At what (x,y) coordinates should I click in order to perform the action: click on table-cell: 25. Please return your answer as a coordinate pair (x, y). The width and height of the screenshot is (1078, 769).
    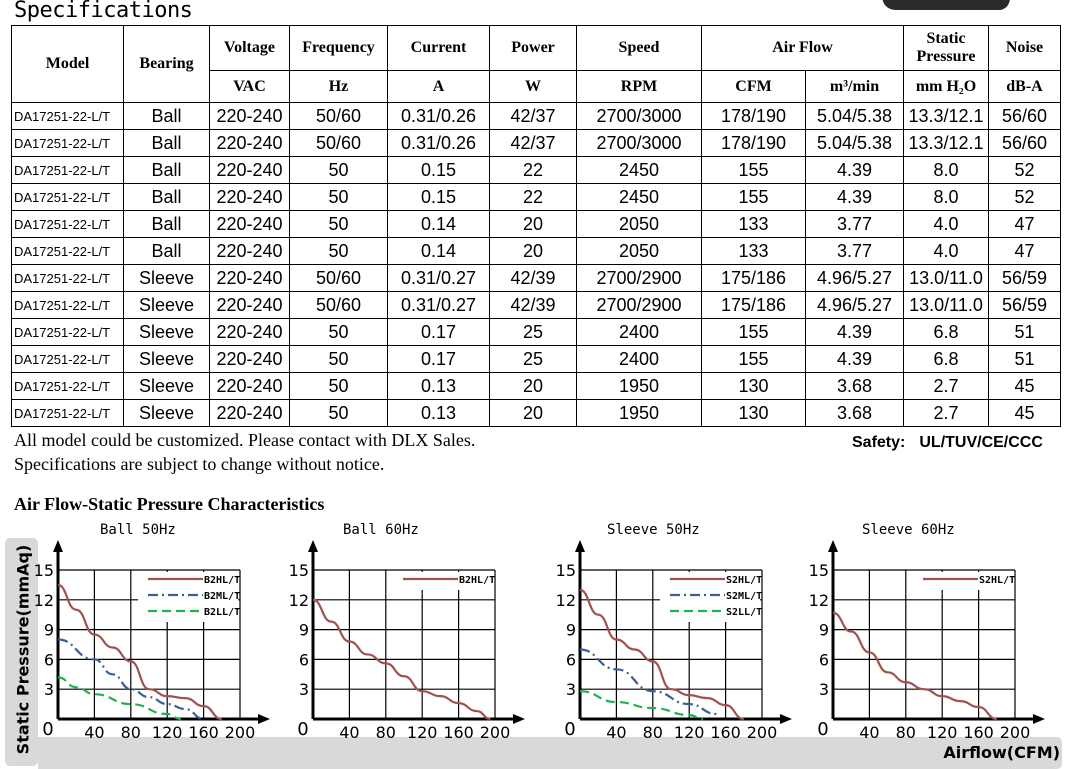
    Looking at the image, I should click on (533, 332).